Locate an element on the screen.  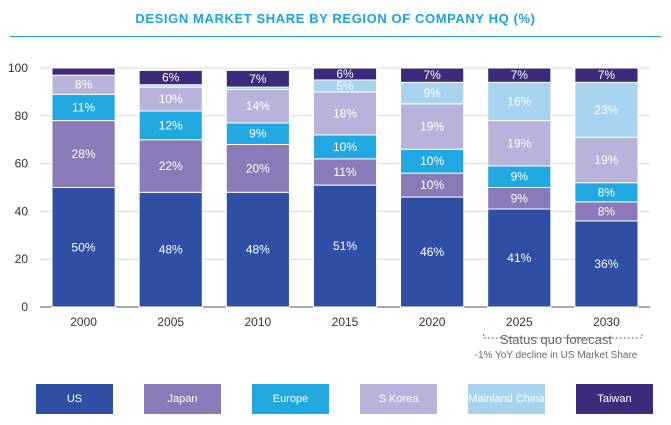
y-tick-label: 40 is located at coordinates (22, 211).